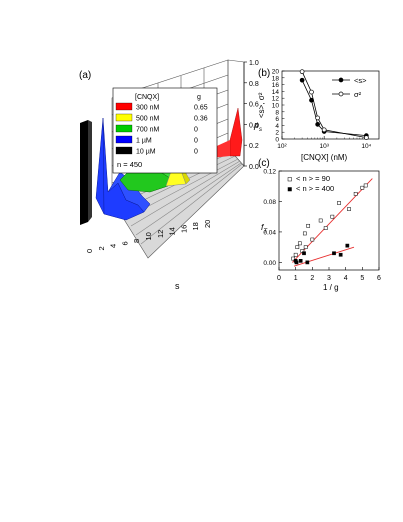 The image size is (403, 522). Describe the element at coordinates (201, 108) in the screenshot. I see `legend-series-g: 0.65` at that location.